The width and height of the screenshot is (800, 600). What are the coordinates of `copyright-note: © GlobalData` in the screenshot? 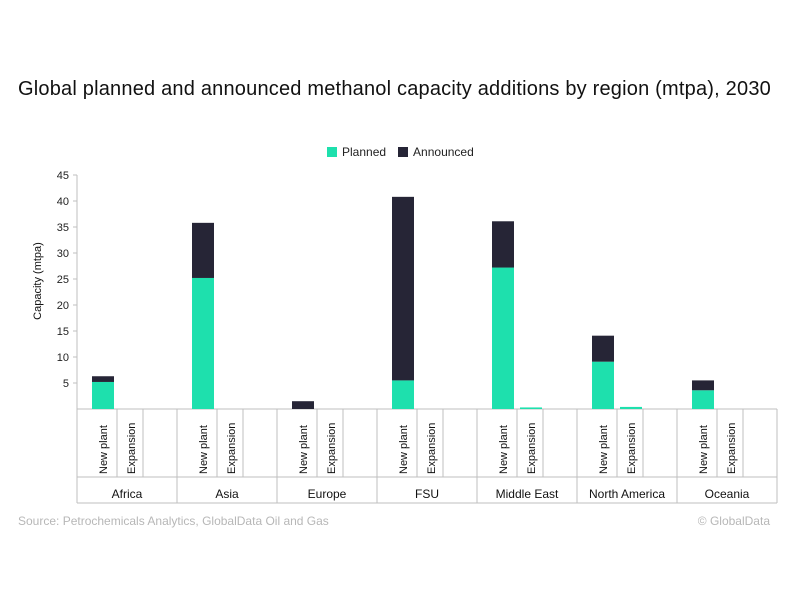 It's located at (733, 521).